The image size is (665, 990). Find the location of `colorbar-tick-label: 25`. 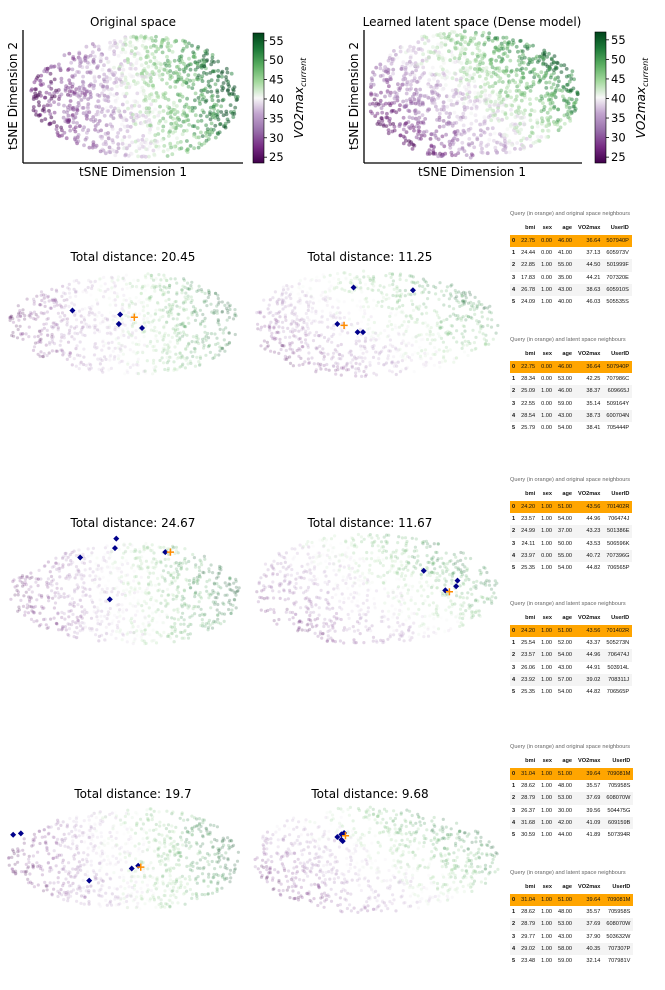

colorbar-tick-label: 25 is located at coordinates (618, 157).